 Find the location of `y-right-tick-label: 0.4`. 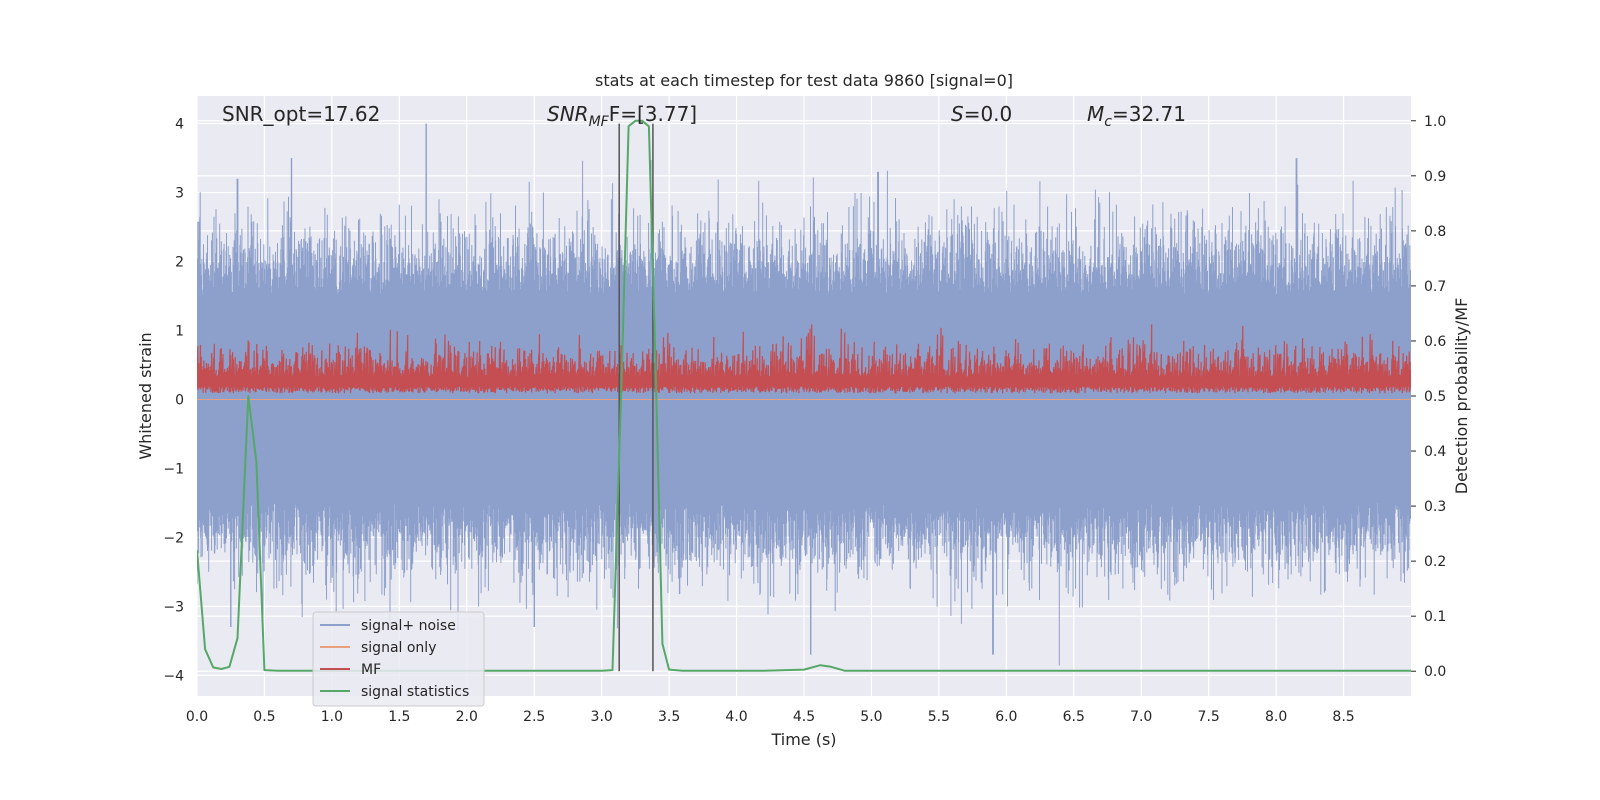

y-right-tick-label: 0.4 is located at coordinates (1435, 452).